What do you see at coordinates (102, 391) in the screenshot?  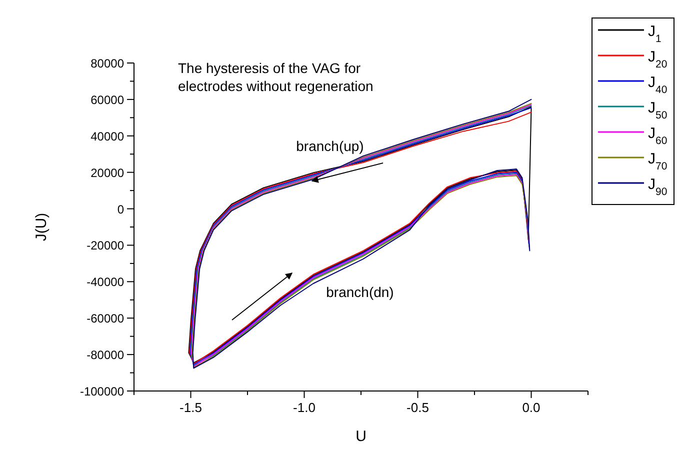 I see `y-tick-label: -100000` at bounding box center [102, 391].